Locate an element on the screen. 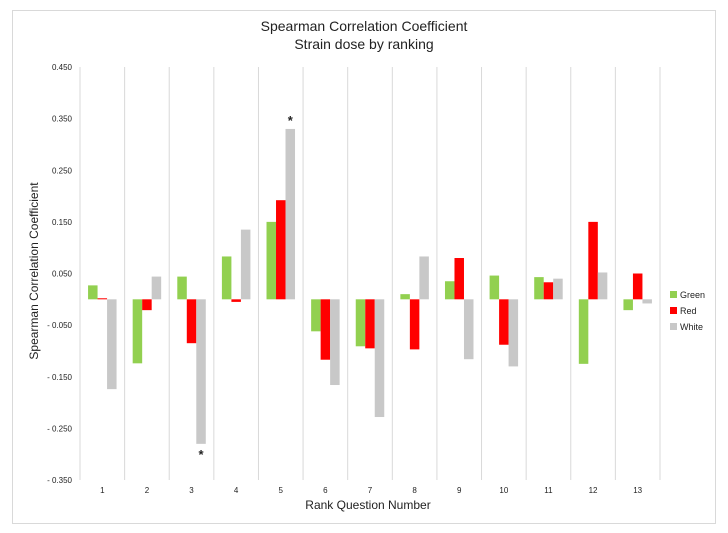 Image resolution: width=728 pixels, height=533 pixels. x-tick-label: 9 is located at coordinates (459, 490).